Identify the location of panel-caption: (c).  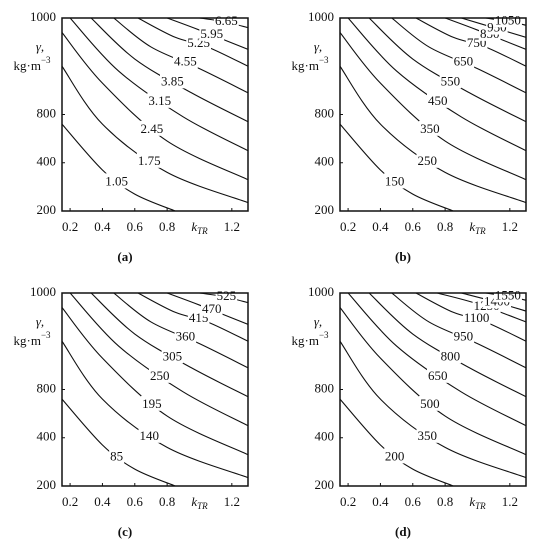
(125, 531).